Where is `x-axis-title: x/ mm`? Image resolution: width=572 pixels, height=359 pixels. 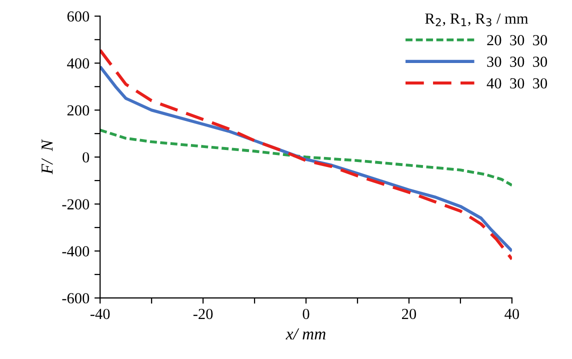 x-axis-title: x/ mm is located at coordinates (306, 334).